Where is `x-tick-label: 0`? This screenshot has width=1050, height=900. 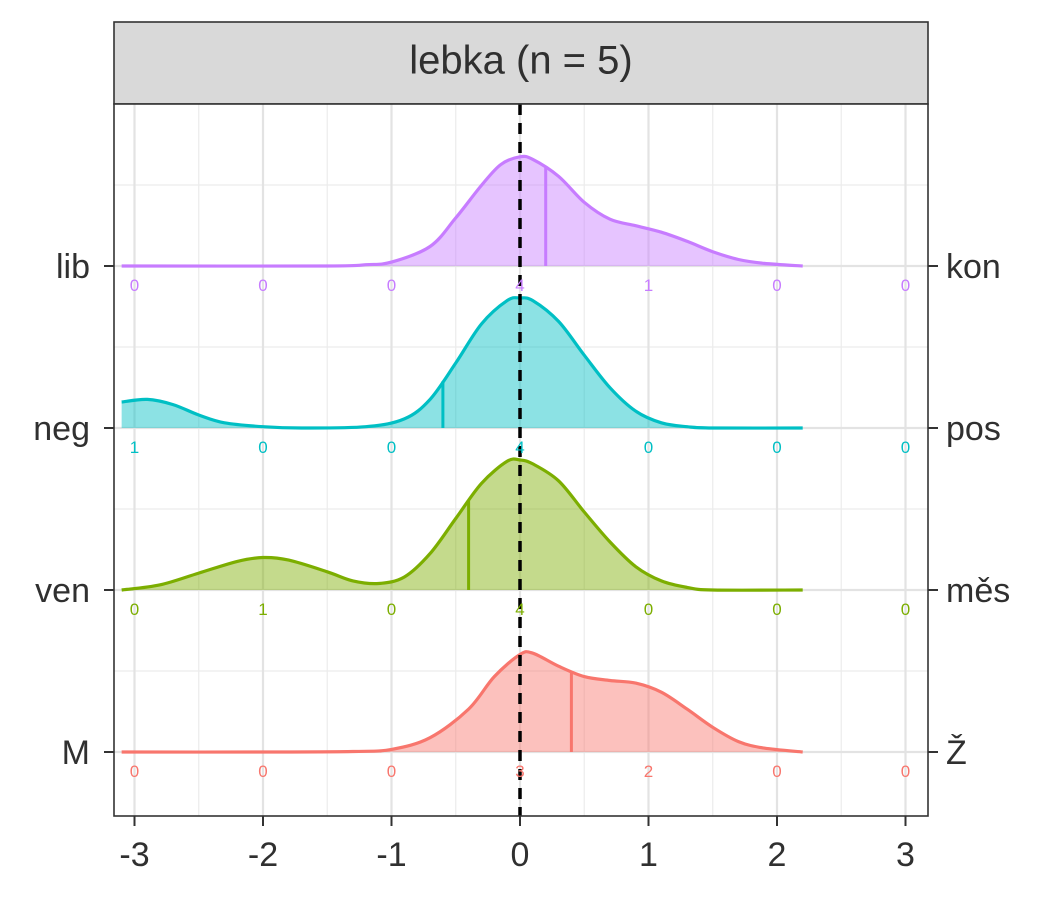 x-tick-label: 0 is located at coordinates (520, 855).